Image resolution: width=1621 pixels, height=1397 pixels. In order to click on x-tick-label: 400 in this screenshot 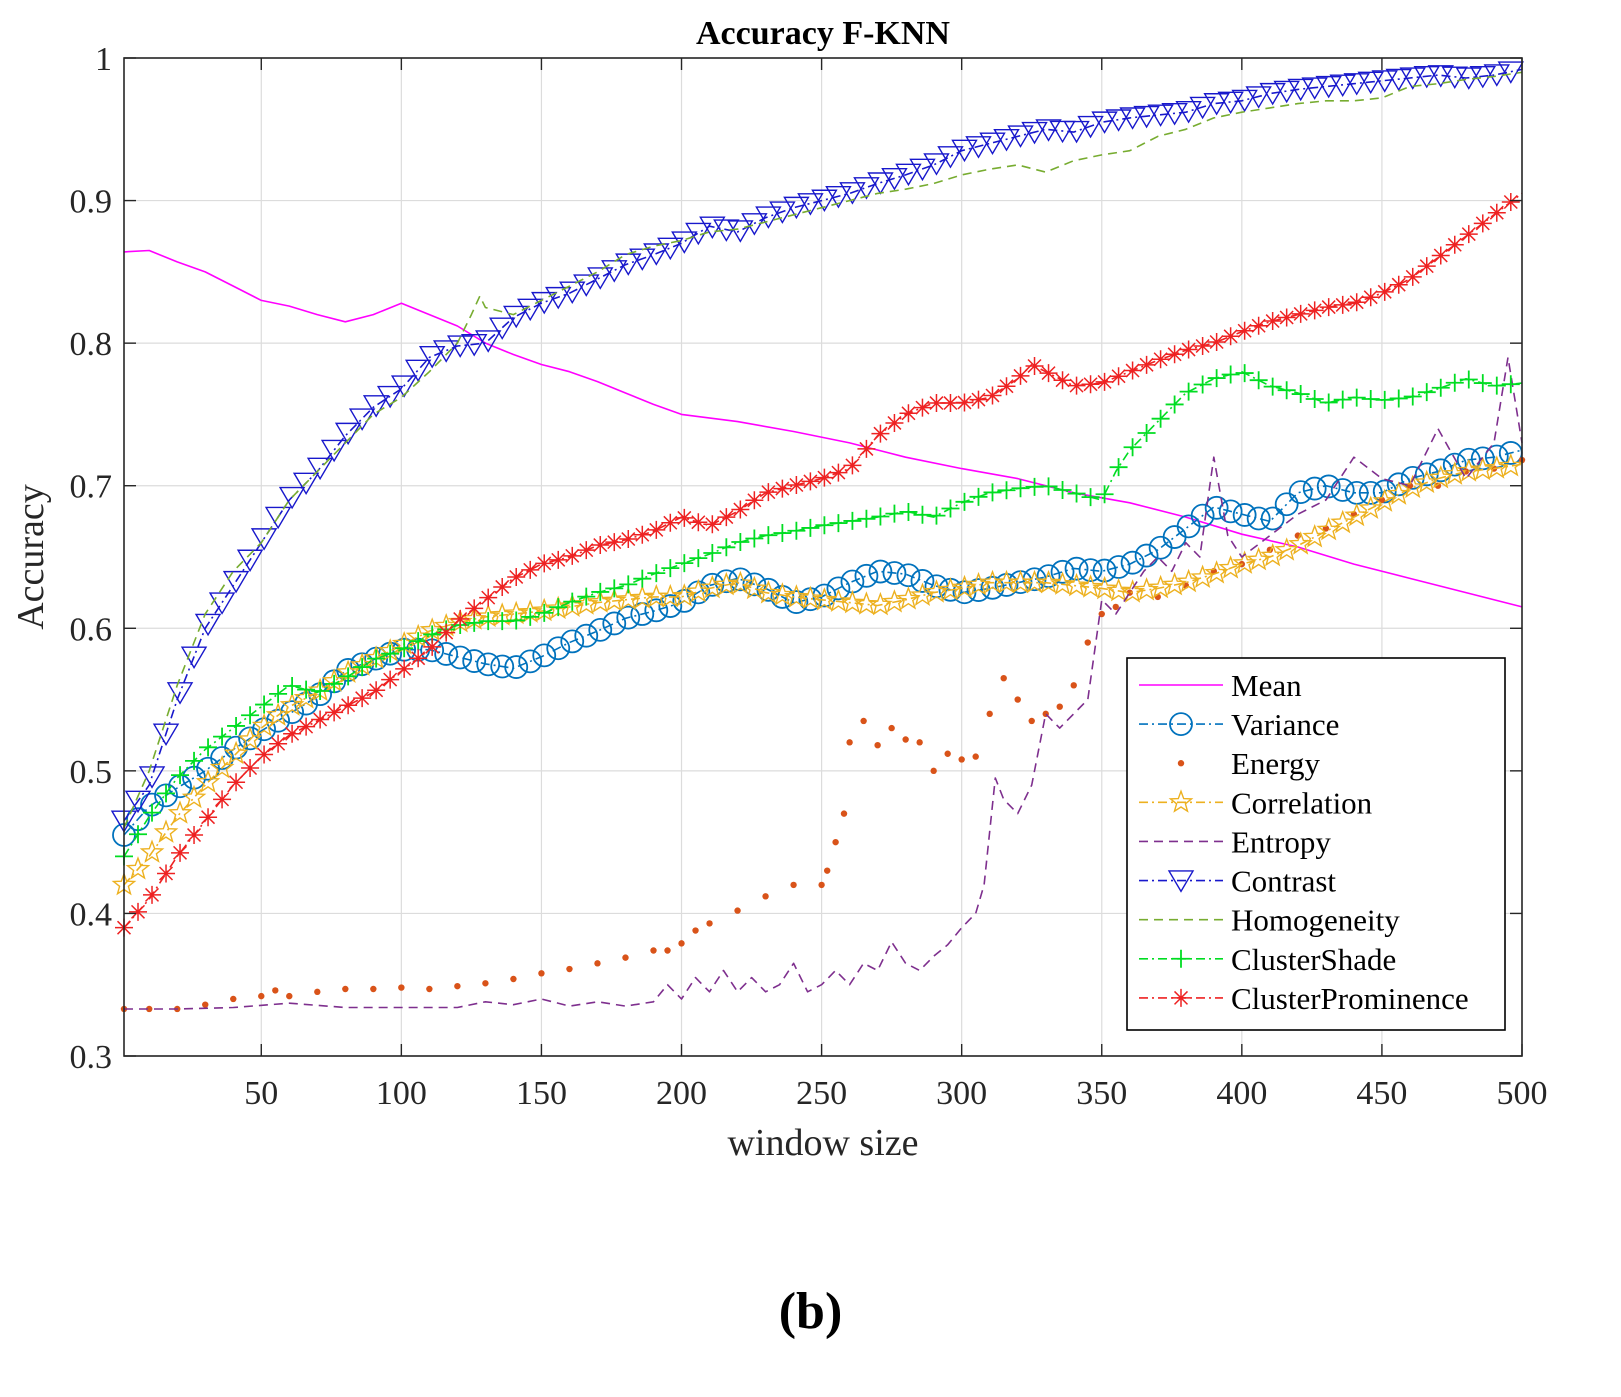, I will do `click(1241, 1093)`.